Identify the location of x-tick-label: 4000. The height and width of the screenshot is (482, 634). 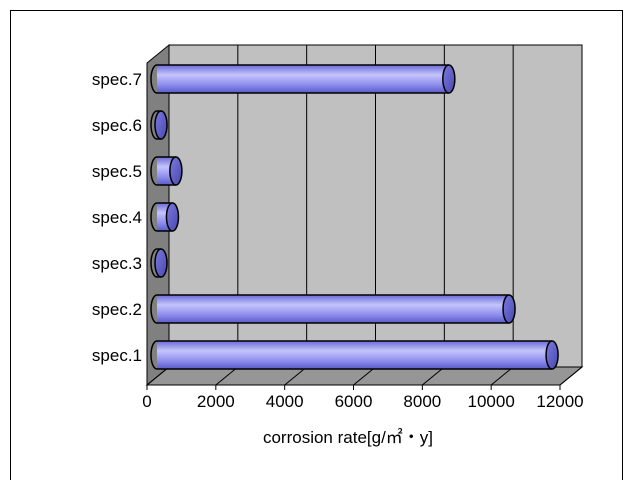
(285, 401).